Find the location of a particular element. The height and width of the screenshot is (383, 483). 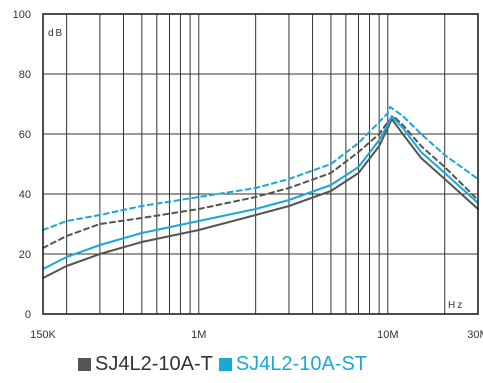

legend-item-t: SJ4L2-10A-T is located at coordinates (145, 364).